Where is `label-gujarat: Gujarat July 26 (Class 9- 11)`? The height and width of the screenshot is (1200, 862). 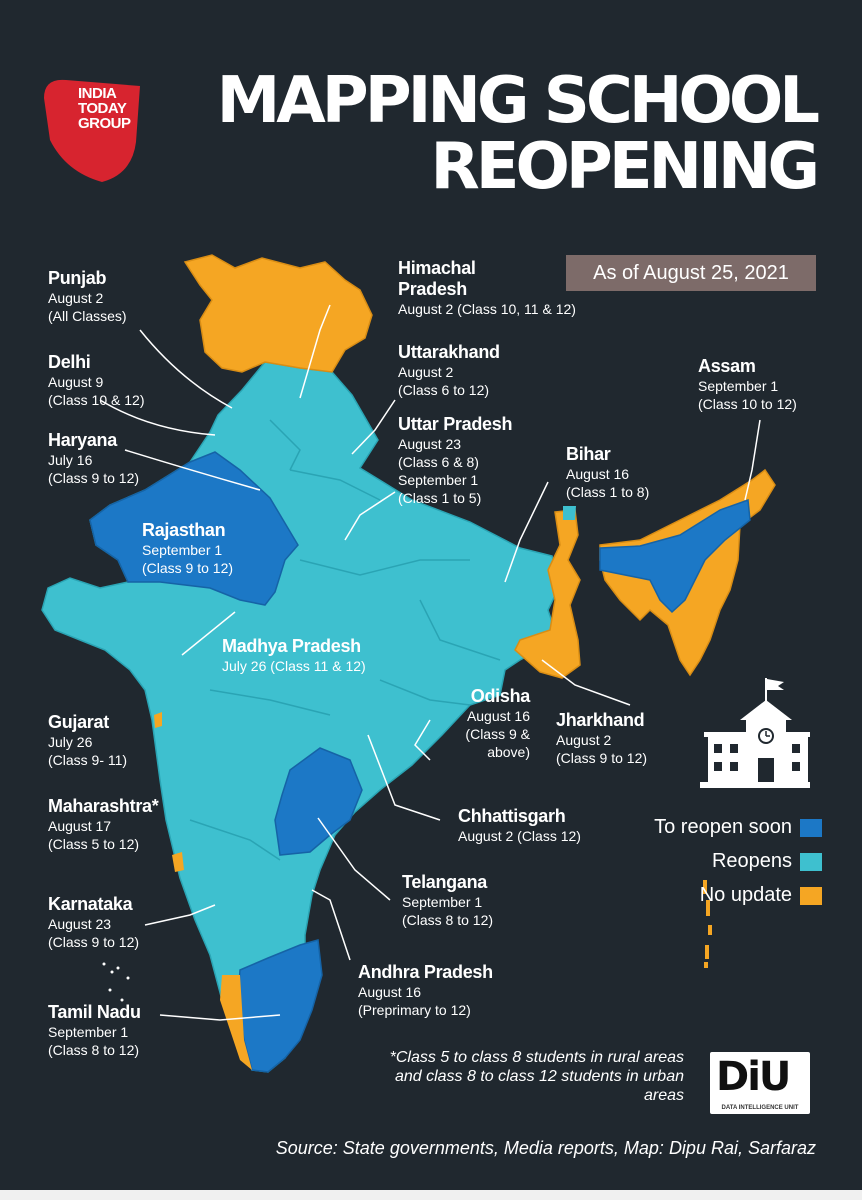
label-gujarat: Gujarat July 26 (Class 9- 11) is located at coordinates (87, 740).